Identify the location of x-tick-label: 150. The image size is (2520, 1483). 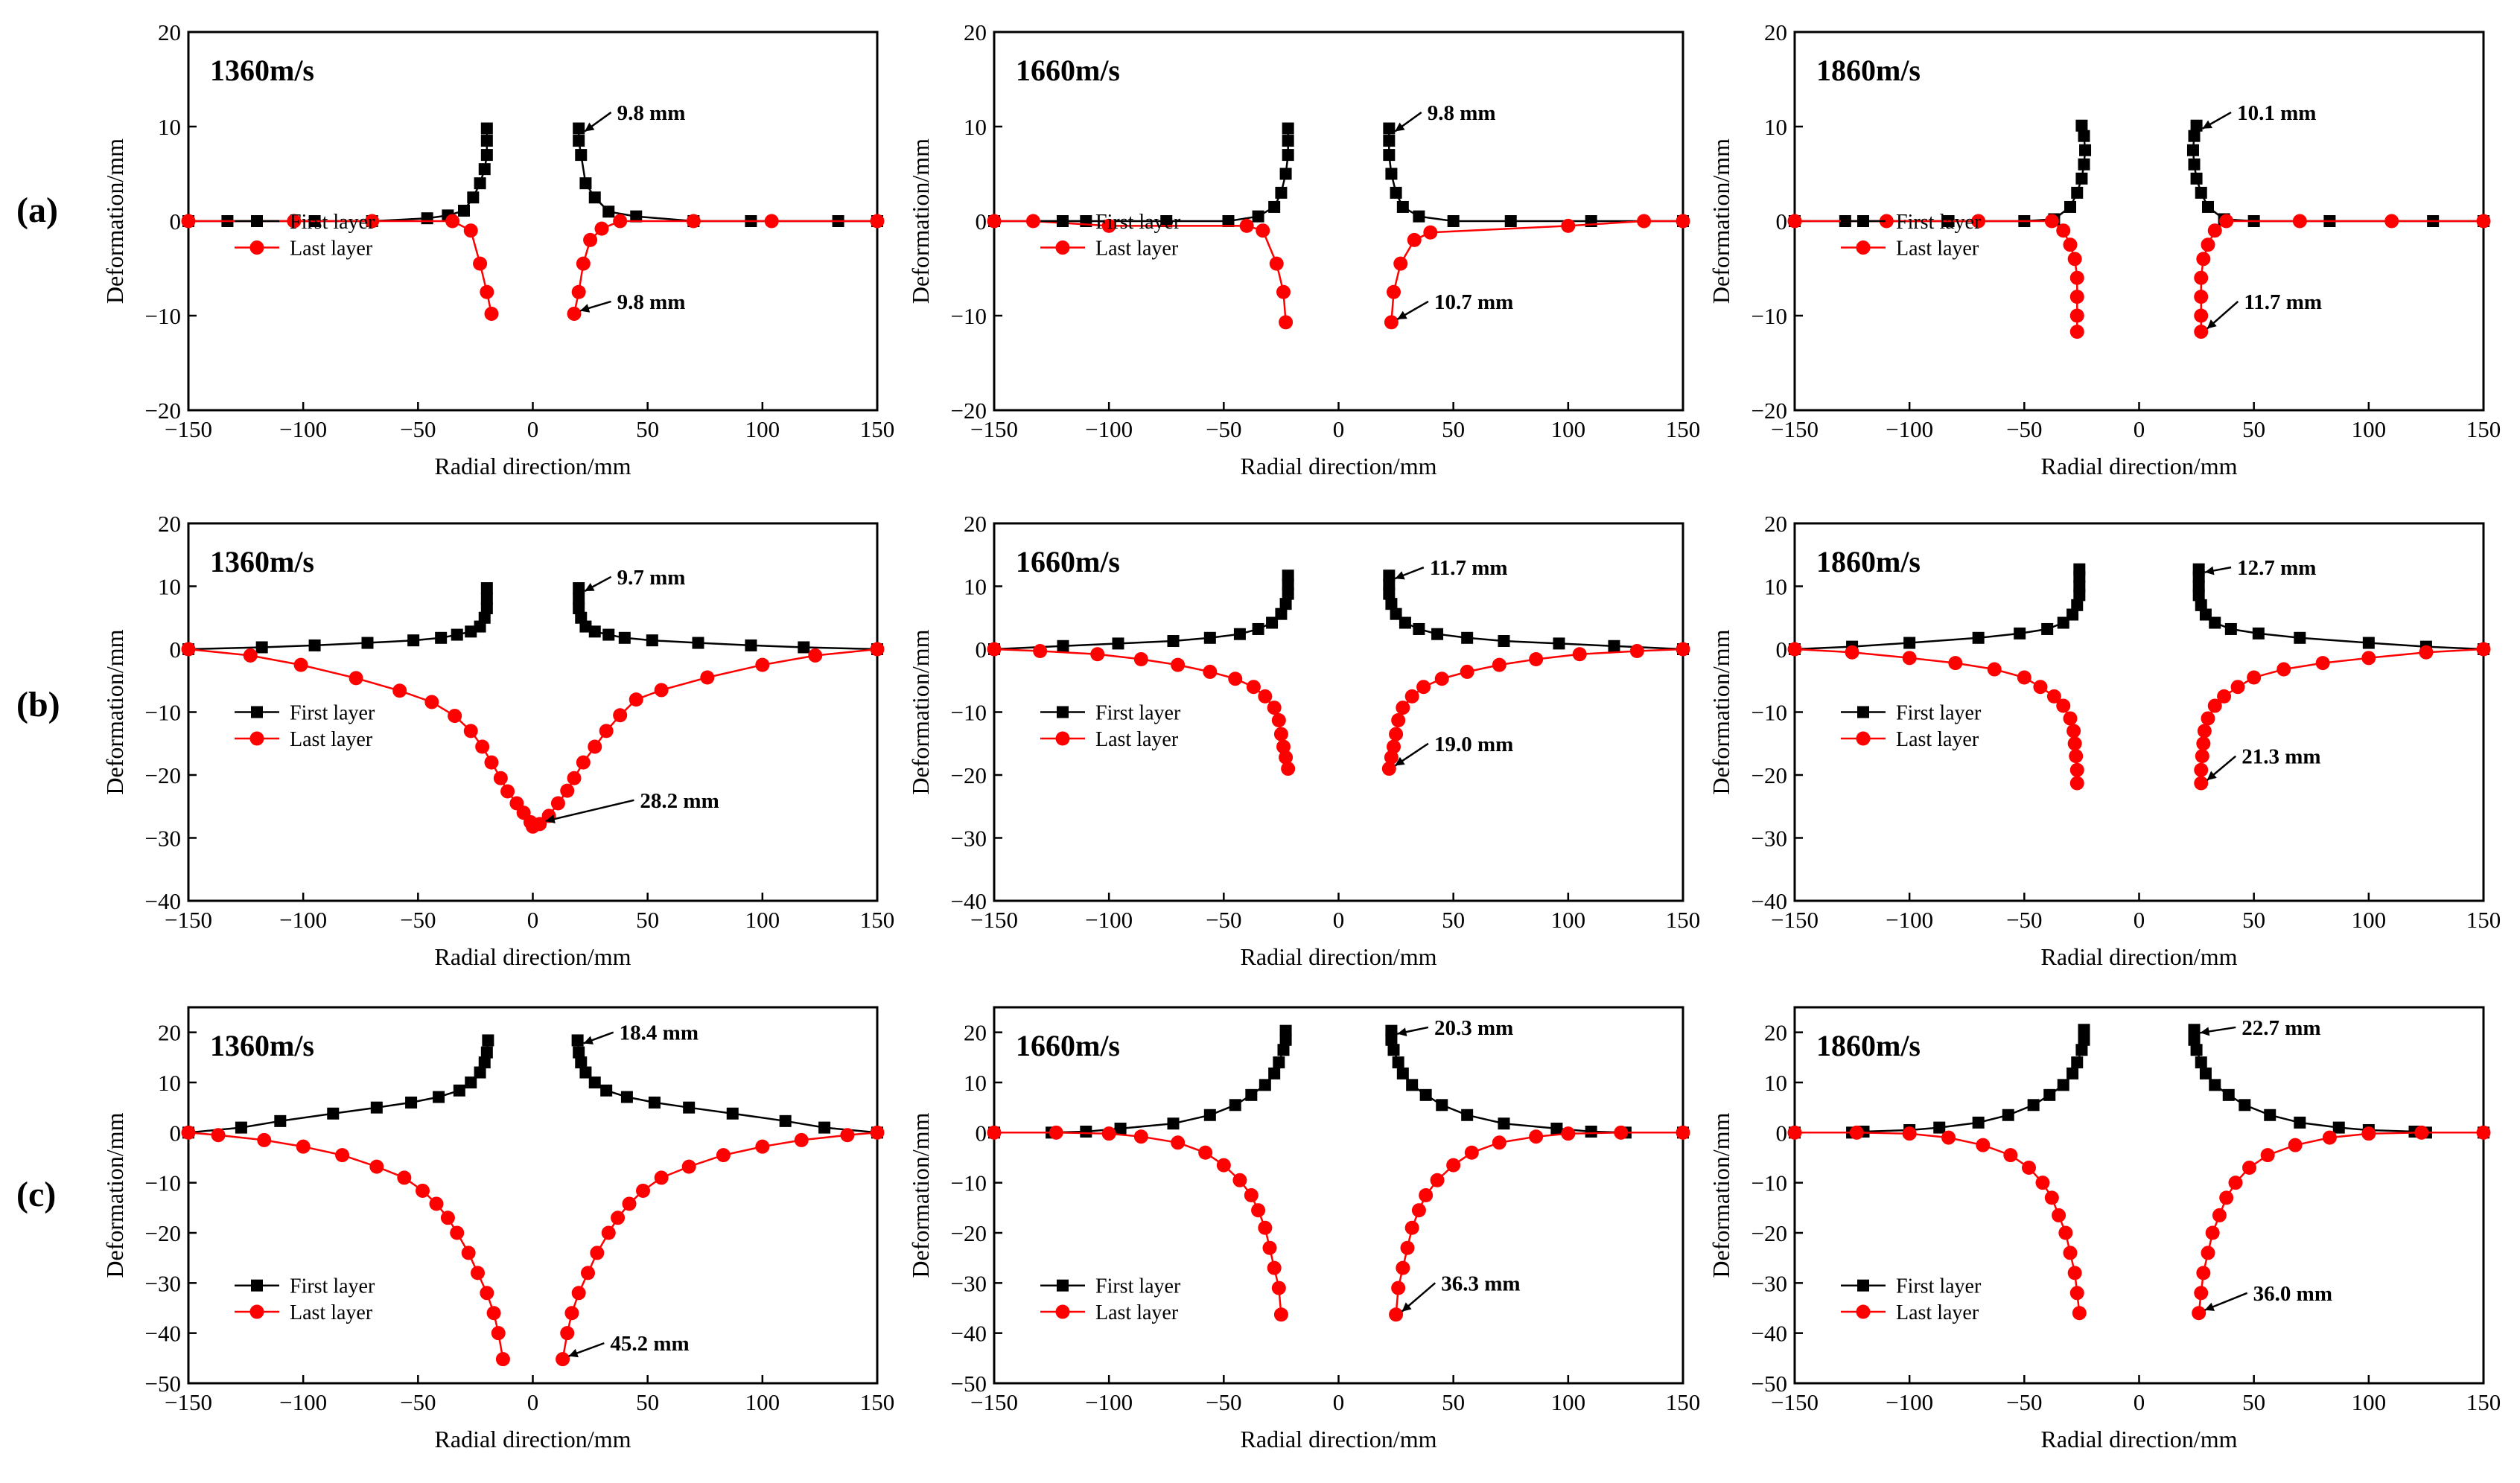
(1683, 1402).